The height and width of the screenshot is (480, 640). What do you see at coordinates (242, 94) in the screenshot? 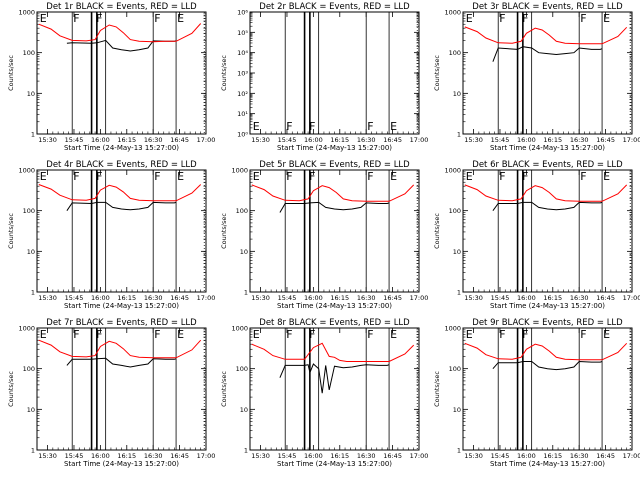
I see `y-tick-label: 10²` at bounding box center [242, 94].